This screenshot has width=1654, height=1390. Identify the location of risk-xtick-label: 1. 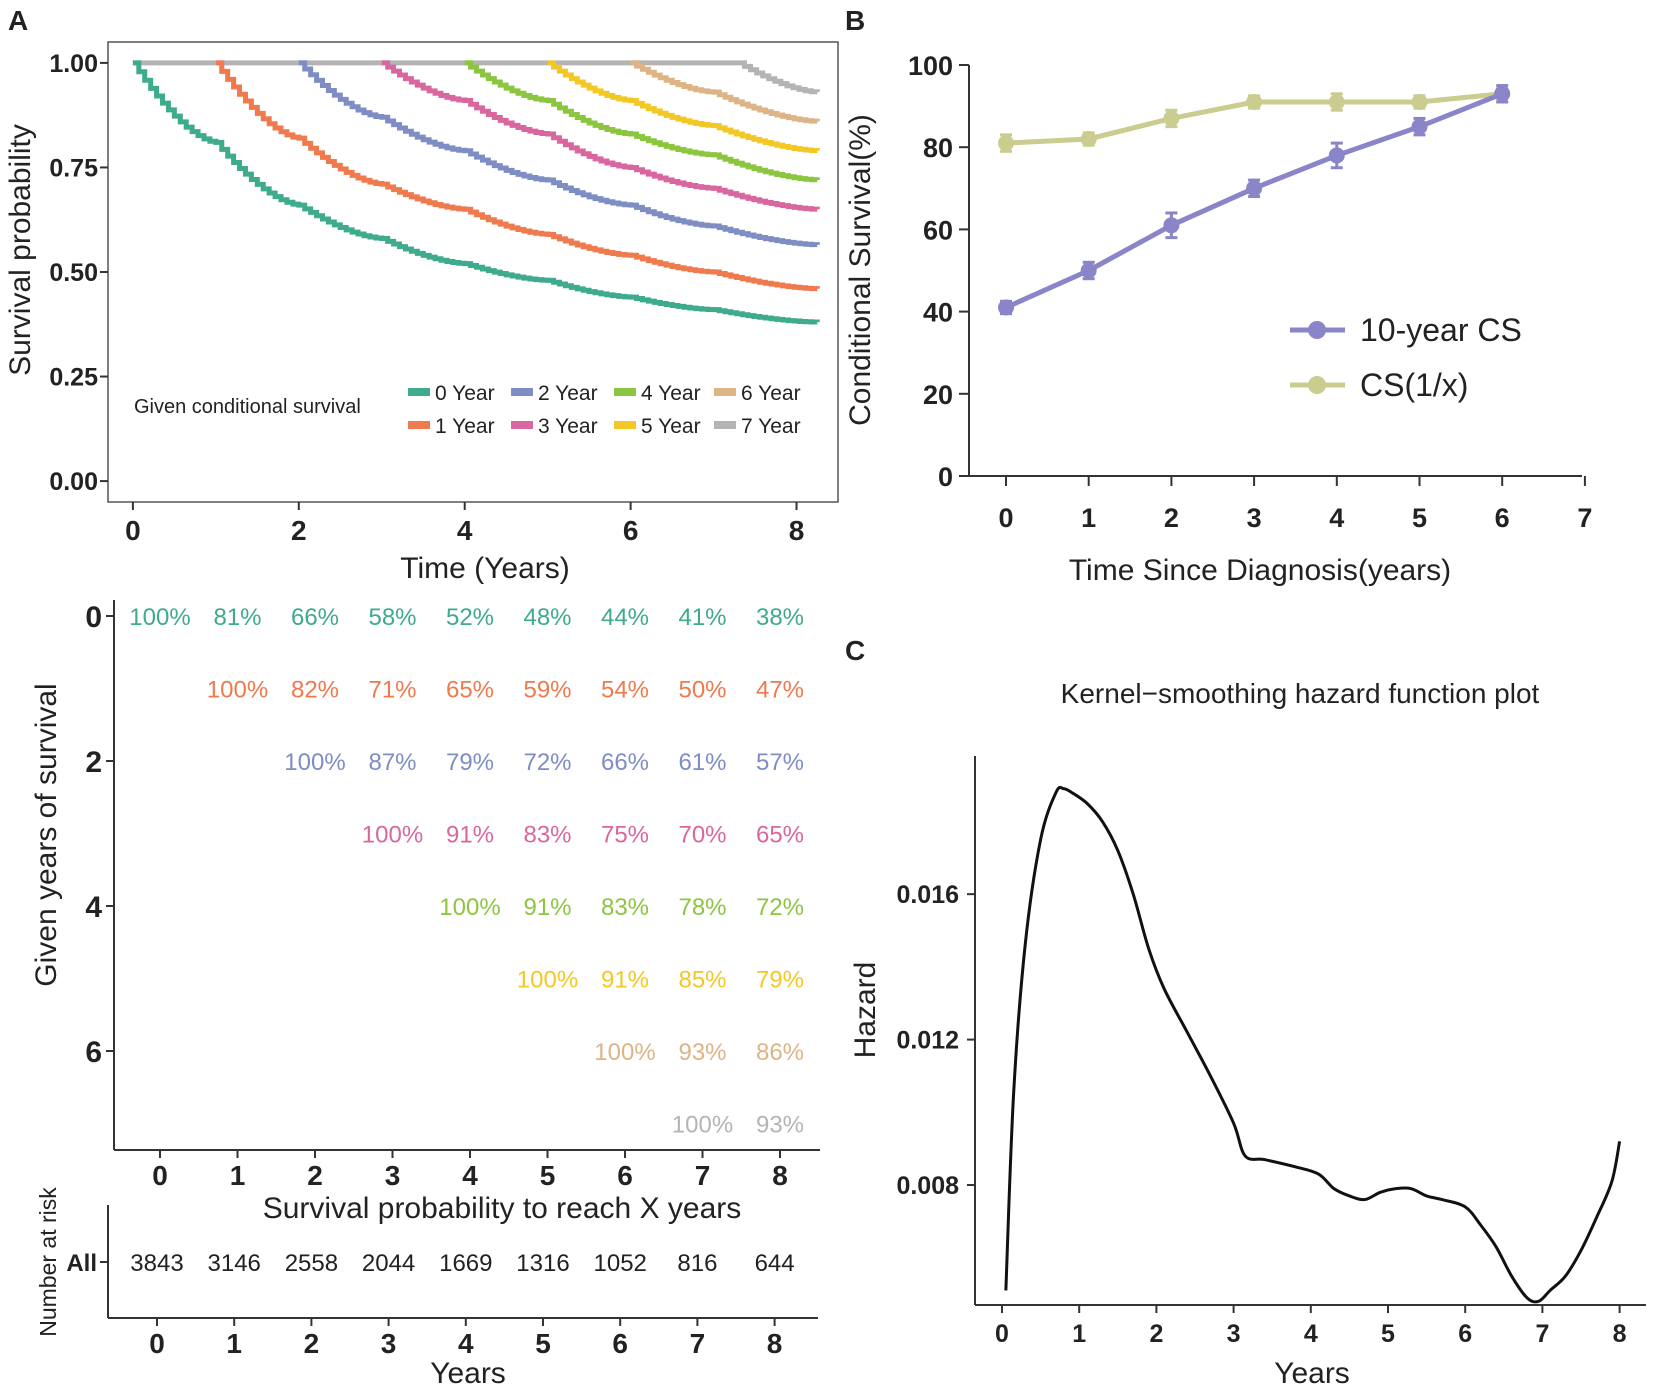
(234, 1343).